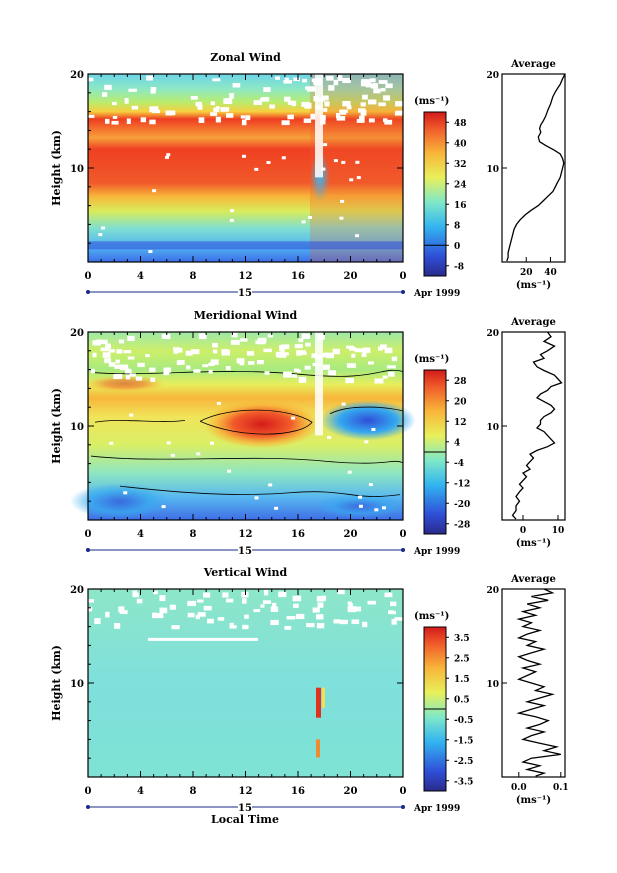 The height and width of the screenshot is (873, 617). What do you see at coordinates (561, 788) in the screenshot?
I see `average-x-tick-label: 0.1` at bounding box center [561, 788].